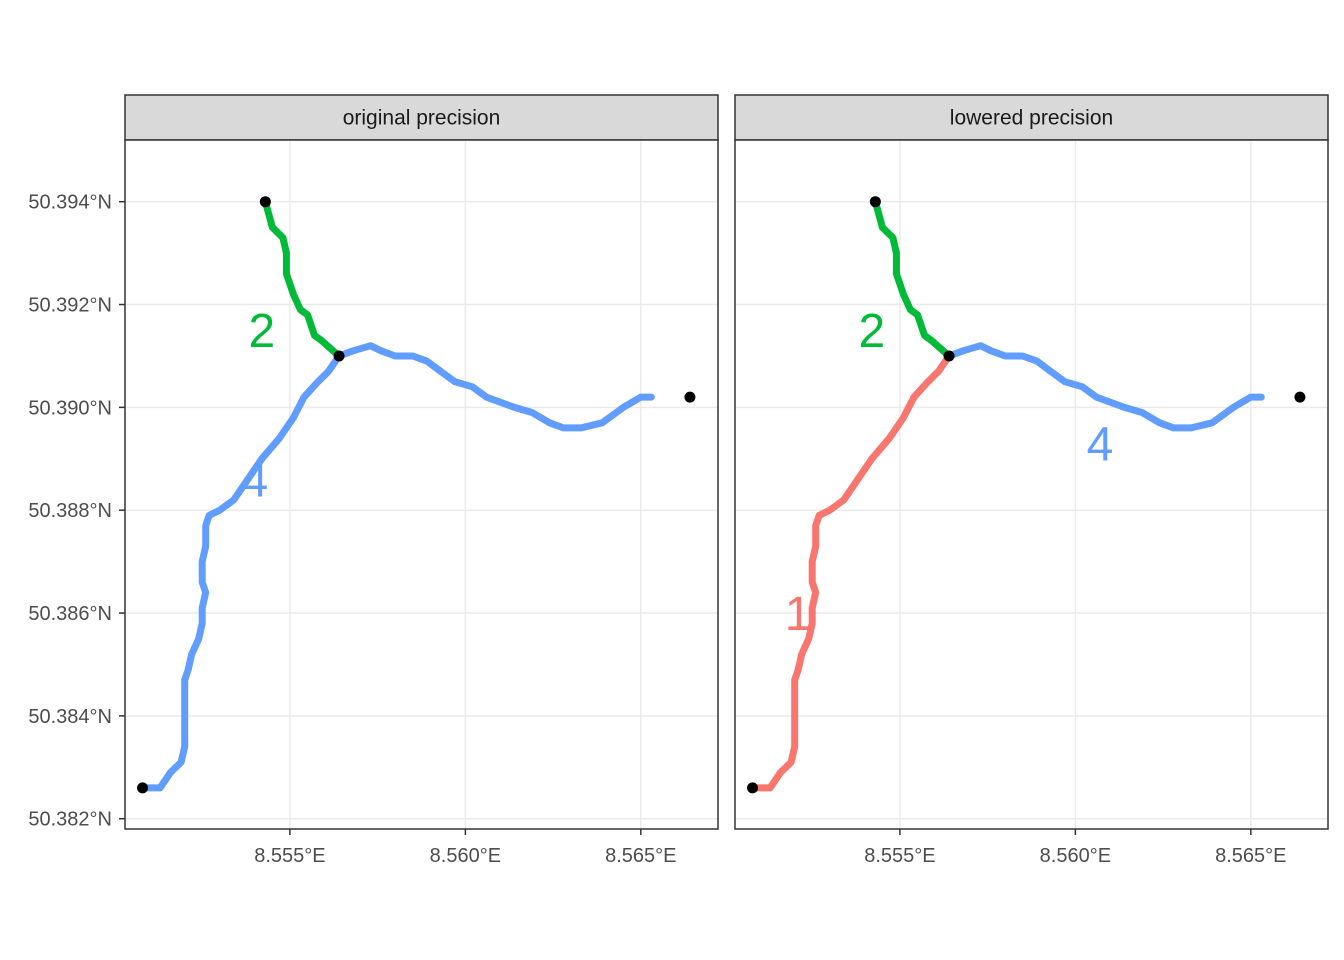 This screenshot has width=1344, height=960. What do you see at coordinates (70, 717) in the screenshot?
I see `y-tick-label: 50.384°N` at bounding box center [70, 717].